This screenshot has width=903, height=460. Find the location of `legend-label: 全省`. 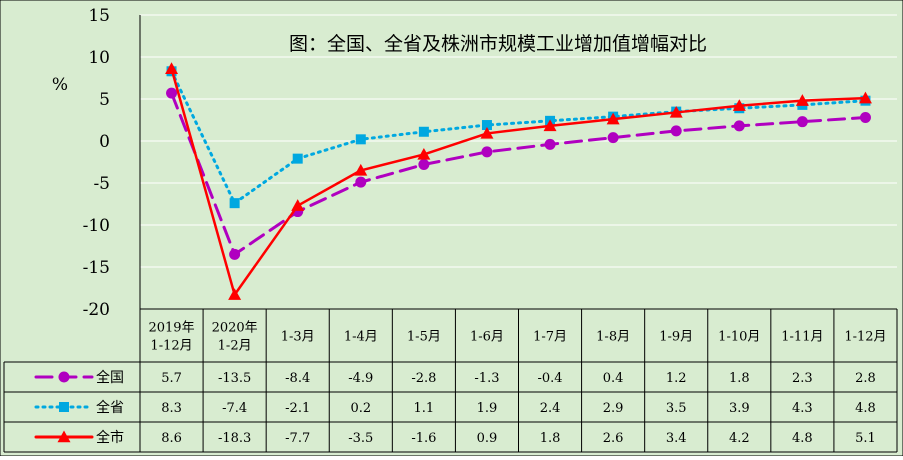

legend-label: 全省 is located at coordinates (110, 407).